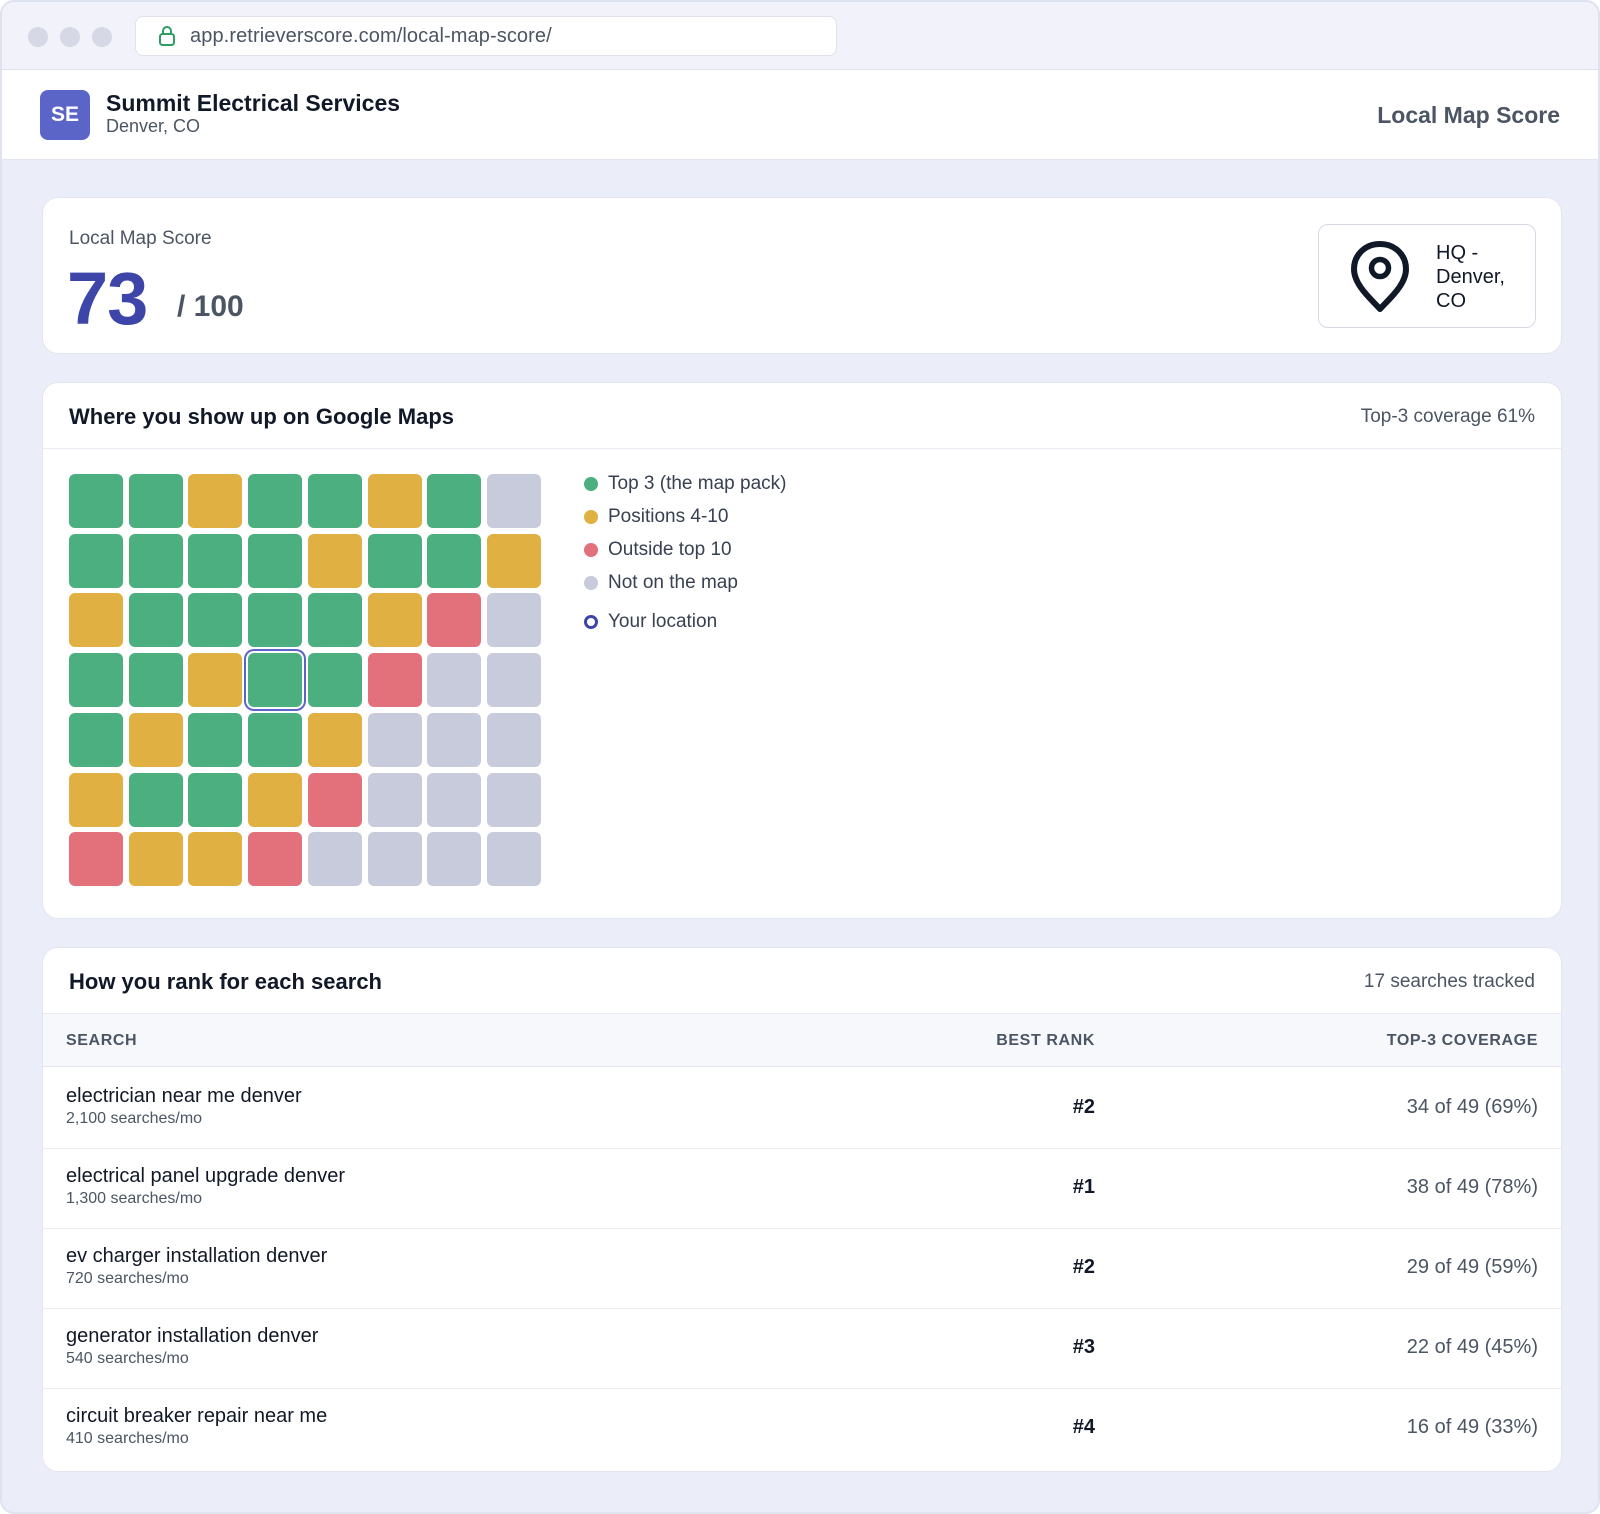 Image resolution: width=1600 pixels, height=1514 pixels. What do you see at coordinates (134, 1118) in the screenshot?
I see `search-volume: 2,100 searches/mo` at bounding box center [134, 1118].